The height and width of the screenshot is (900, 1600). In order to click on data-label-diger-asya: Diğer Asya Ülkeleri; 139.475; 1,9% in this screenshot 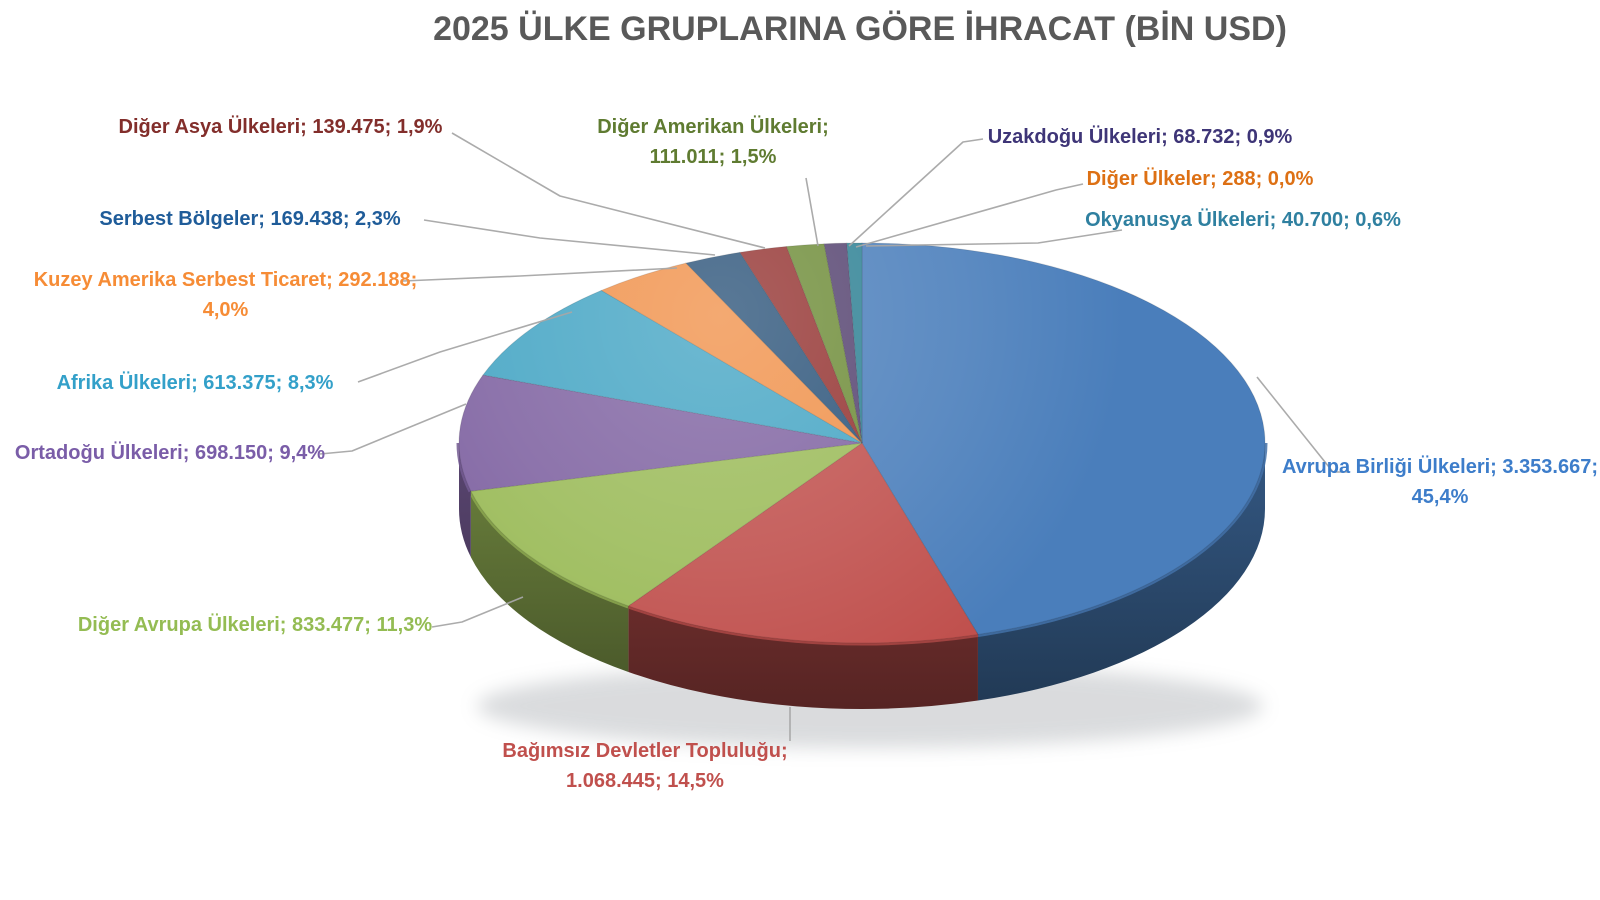, I will do `click(280, 127)`.